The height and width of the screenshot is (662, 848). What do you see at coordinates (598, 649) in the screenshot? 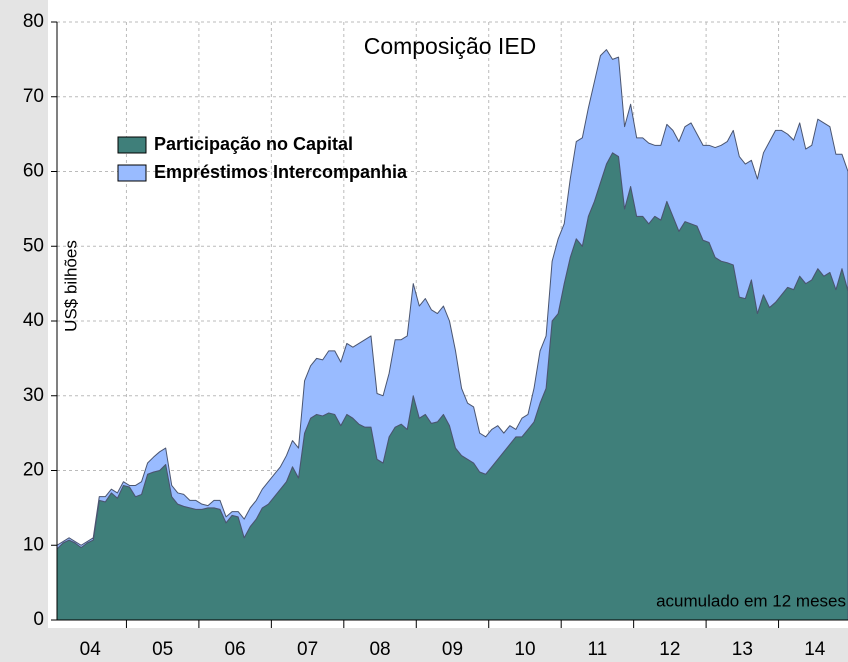
I see `x-tick-label: 11` at bounding box center [598, 649].